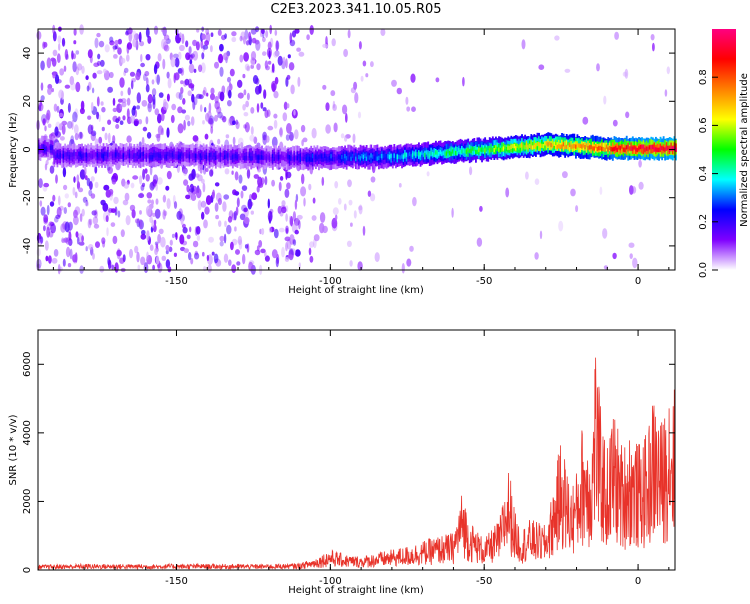  Describe the element at coordinates (356, 290) in the screenshot. I see `spectrogram-x-axis-label: Height of straight line (km)` at that location.